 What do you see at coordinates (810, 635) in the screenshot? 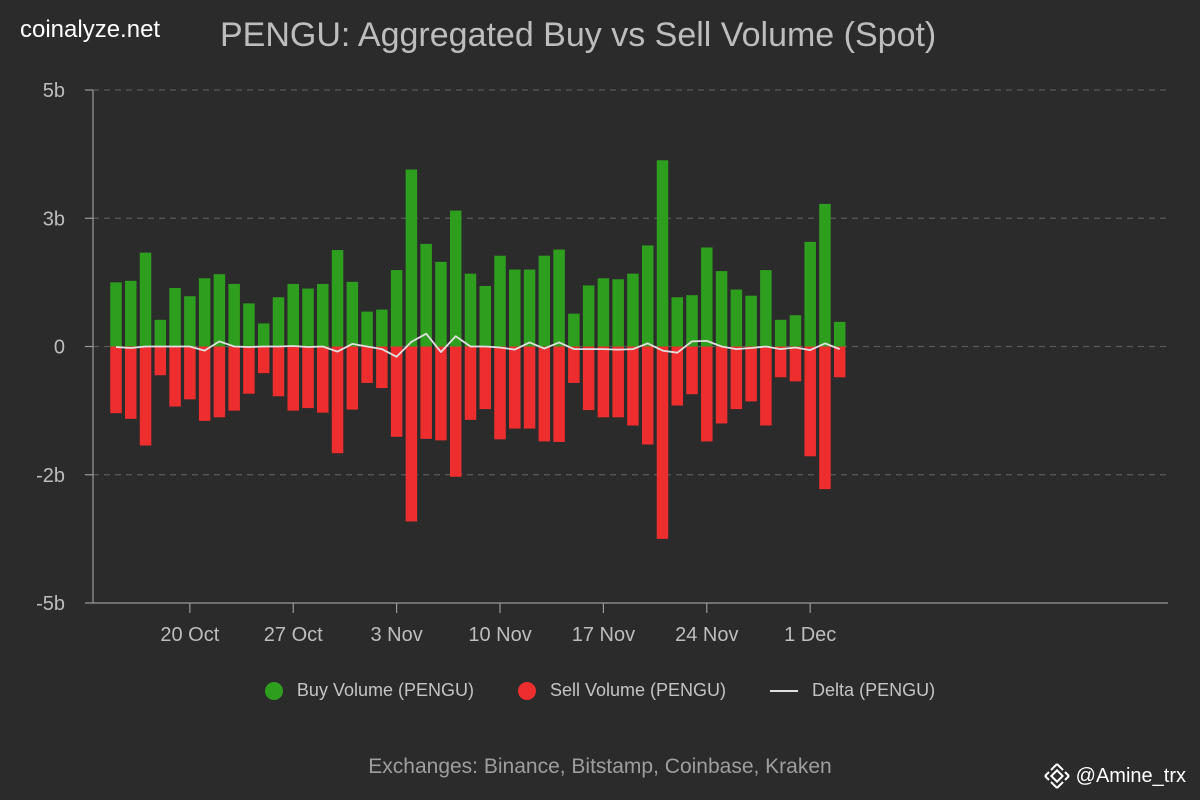
I see `x-tick-label: 1 Dec` at bounding box center [810, 635].